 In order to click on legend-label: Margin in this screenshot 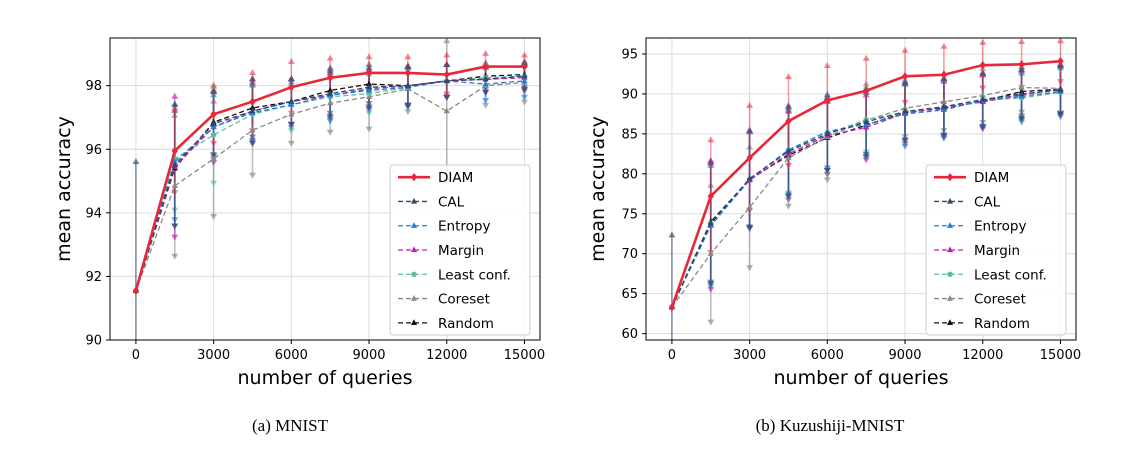, I will do `click(997, 251)`.